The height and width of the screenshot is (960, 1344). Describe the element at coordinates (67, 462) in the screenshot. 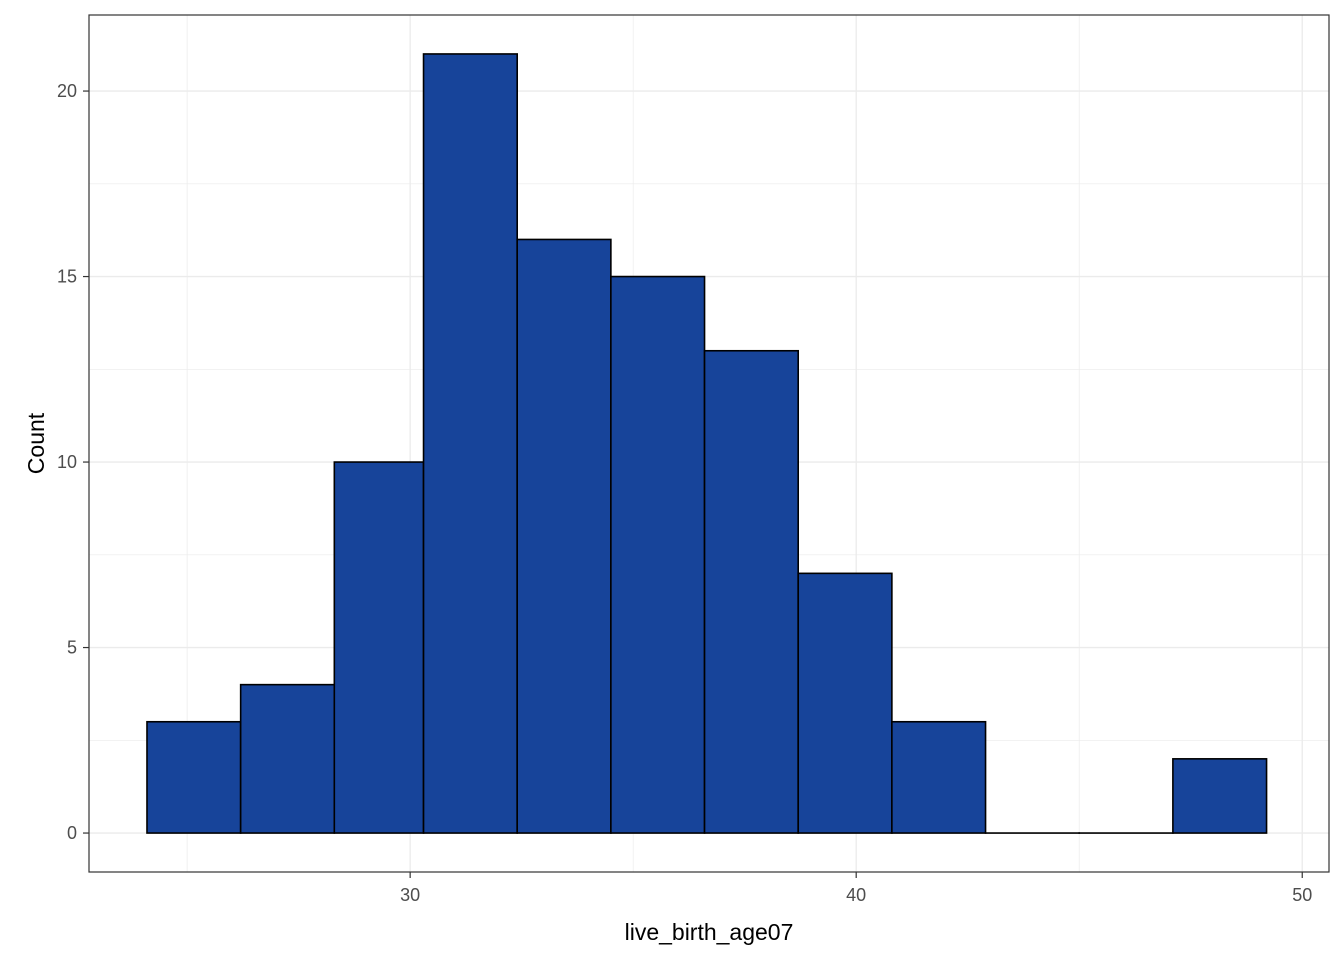

I see `y-tick-label: 10` at that location.